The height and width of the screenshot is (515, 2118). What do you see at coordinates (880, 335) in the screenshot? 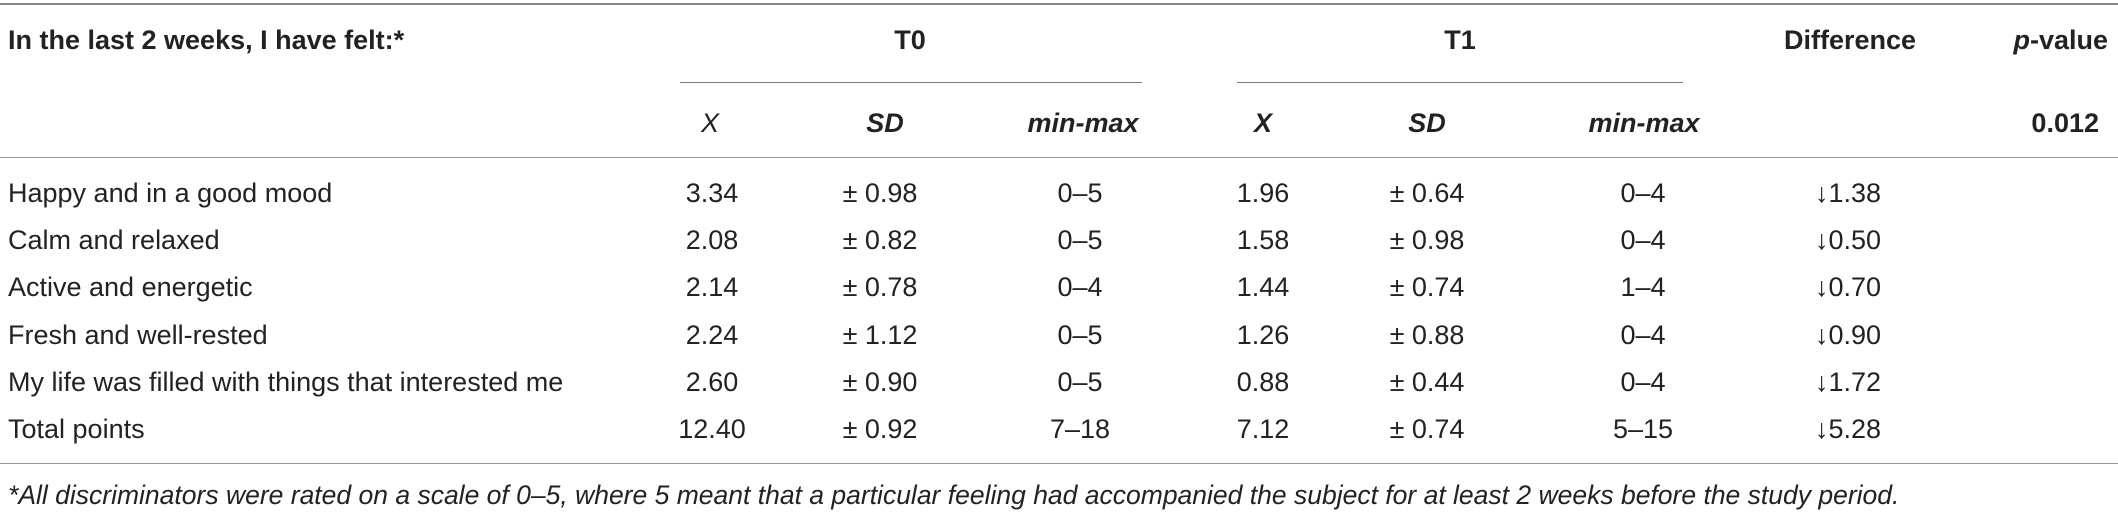
I see `t0-sd: ± 1.12` at bounding box center [880, 335].